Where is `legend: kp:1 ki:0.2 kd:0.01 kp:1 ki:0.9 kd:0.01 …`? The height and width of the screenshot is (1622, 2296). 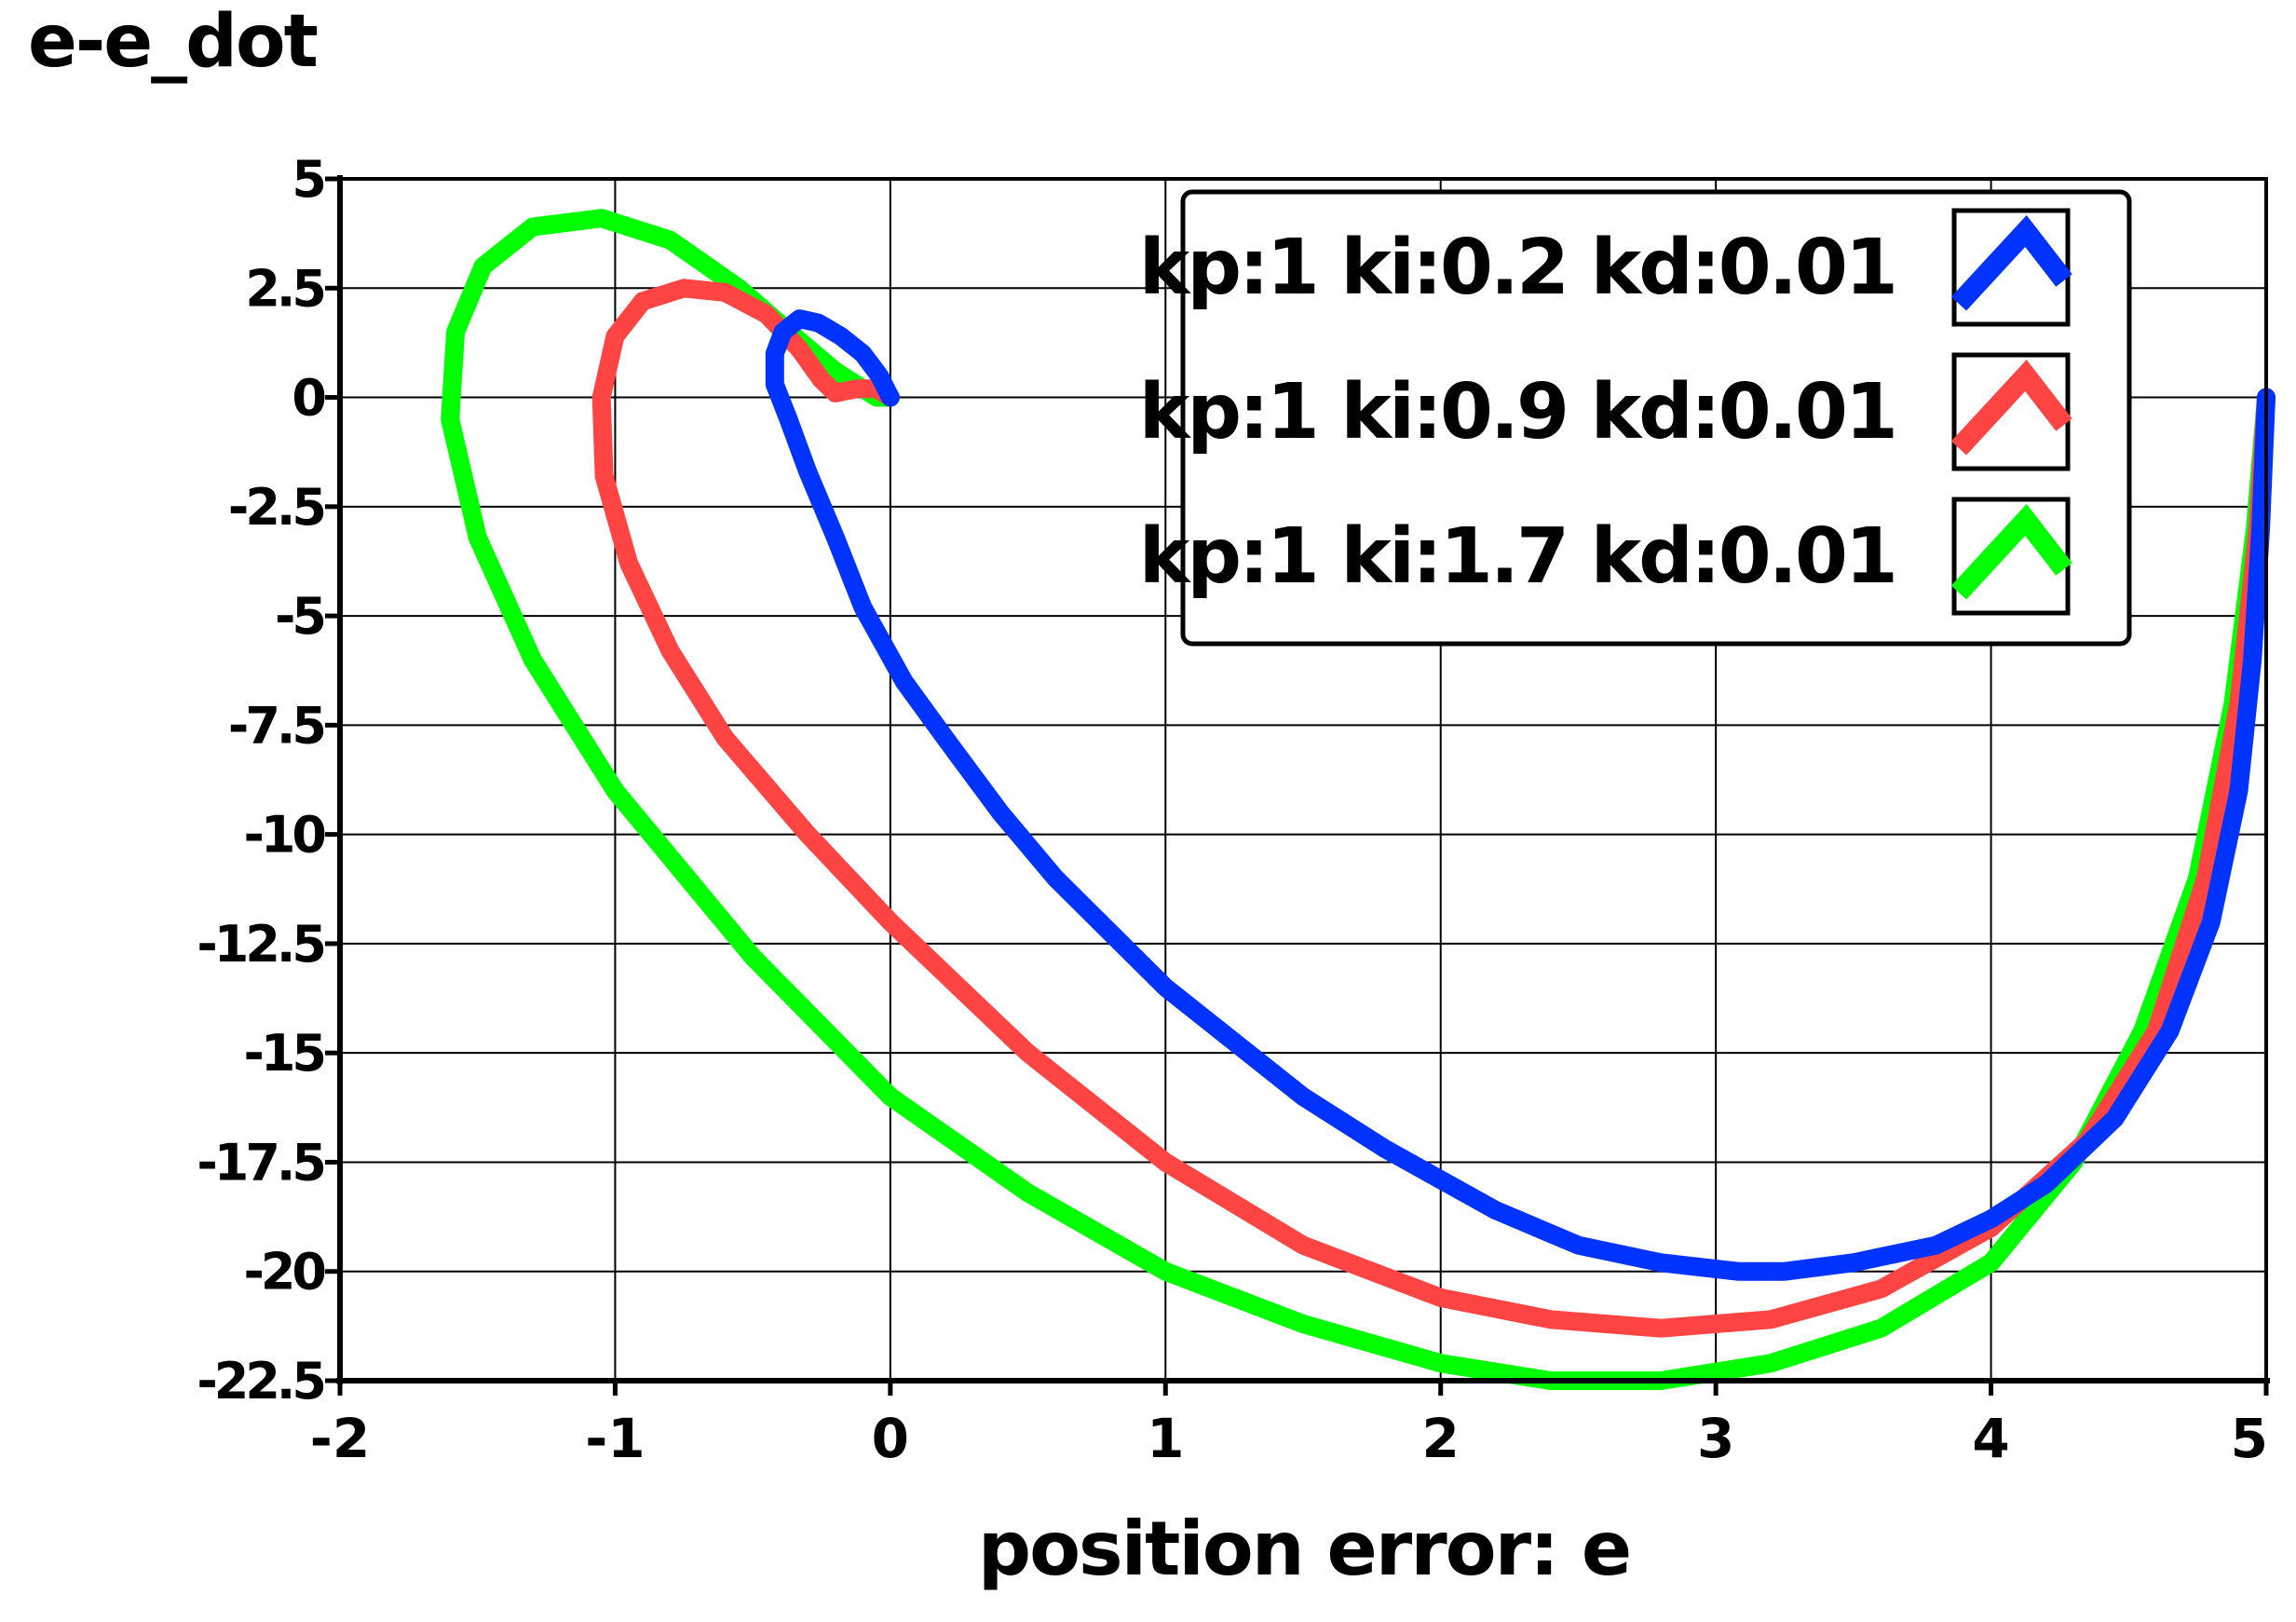 legend: kp:1 ki:0.2 kd:0.01 kp:1 ki:0.9 kd:0.01 … is located at coordinates (1635, 418).